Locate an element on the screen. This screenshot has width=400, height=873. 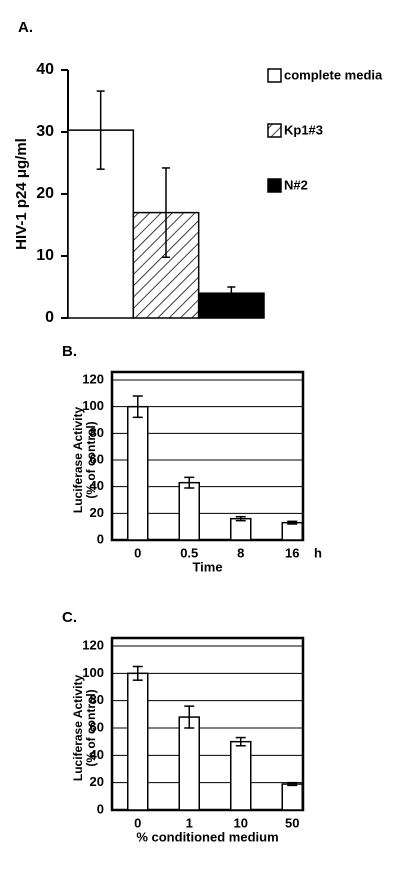
x-tick-label: 8 is located at coordinates (240, 552).